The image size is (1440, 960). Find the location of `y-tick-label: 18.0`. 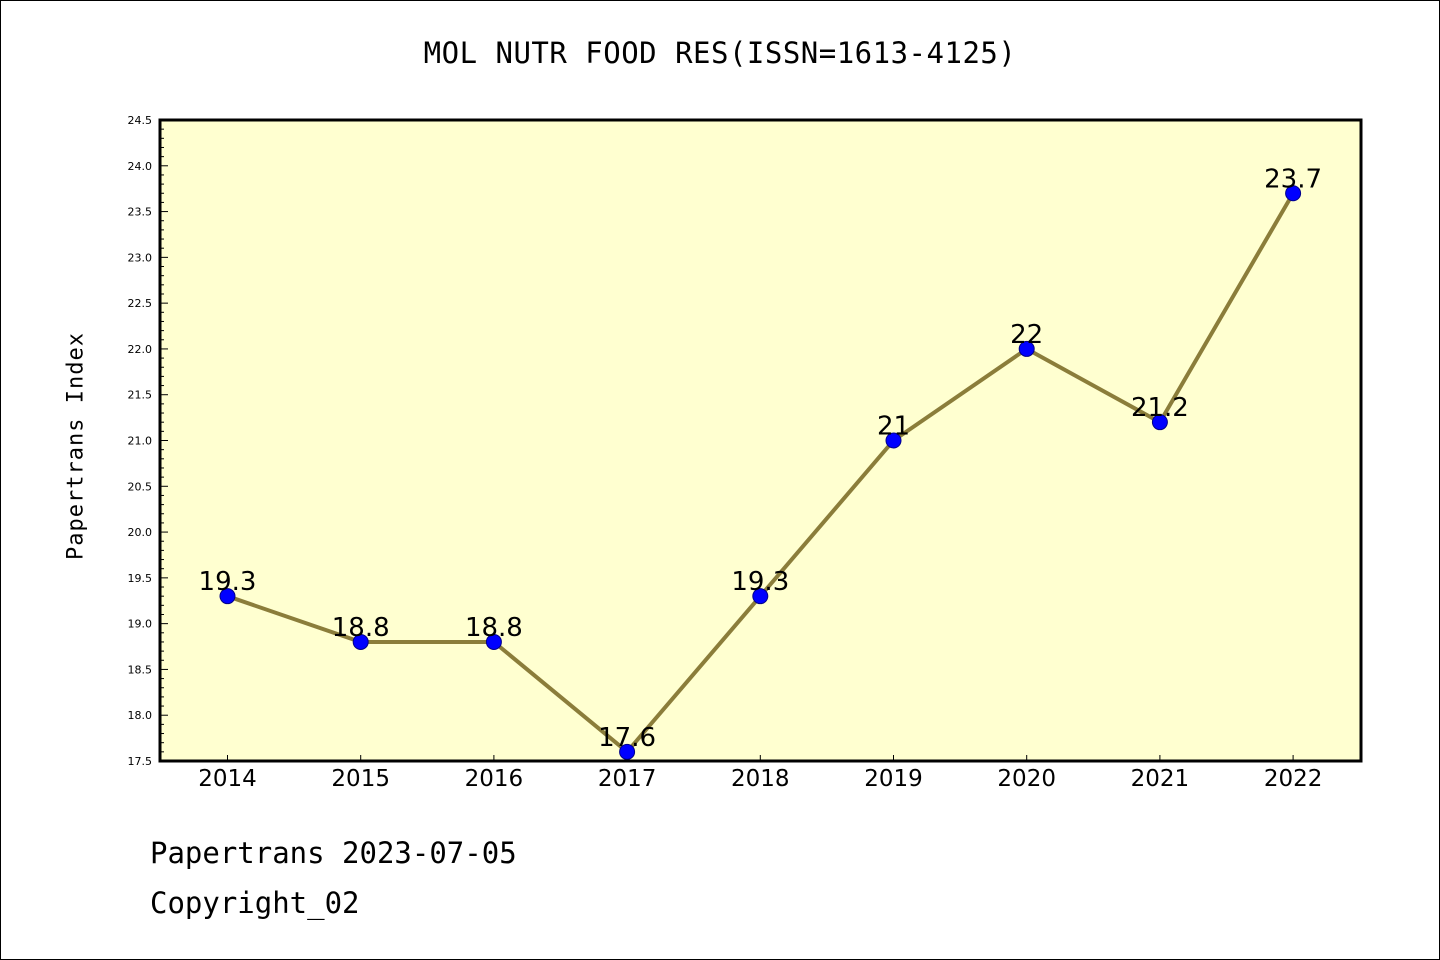

y-tick-label: 18.0 is located at coordinates (140, 715).